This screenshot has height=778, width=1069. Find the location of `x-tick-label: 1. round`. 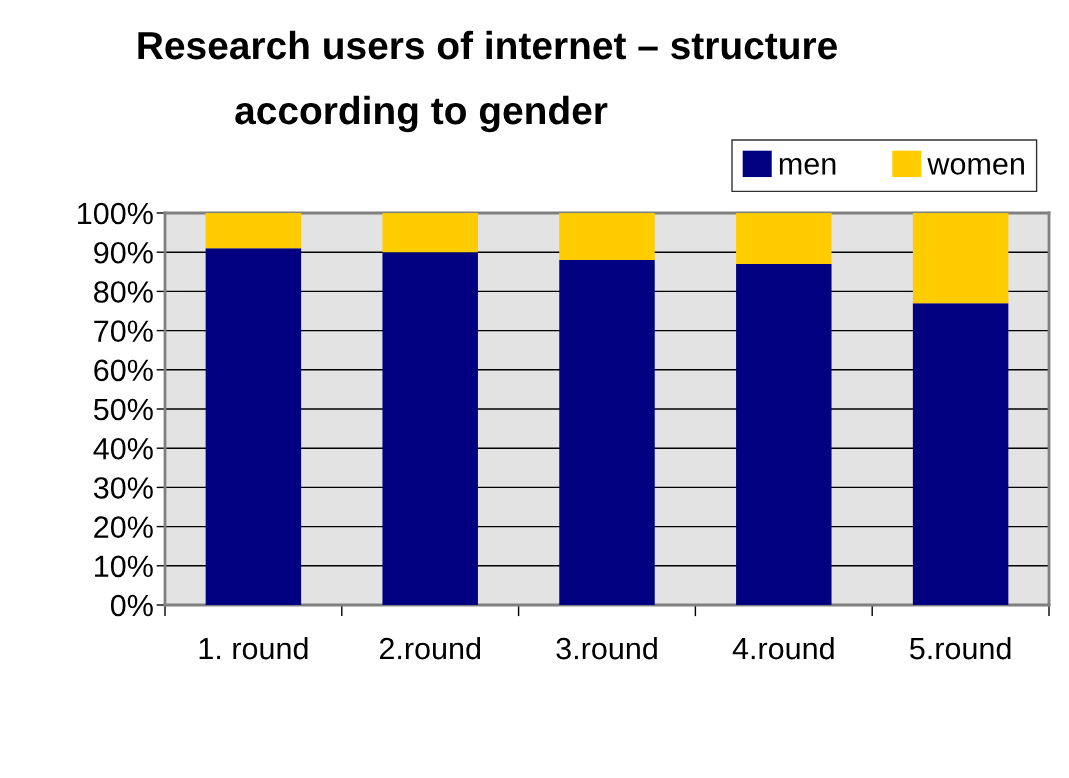

x-tick-label: 1. round is located at coordinates (253, 648).